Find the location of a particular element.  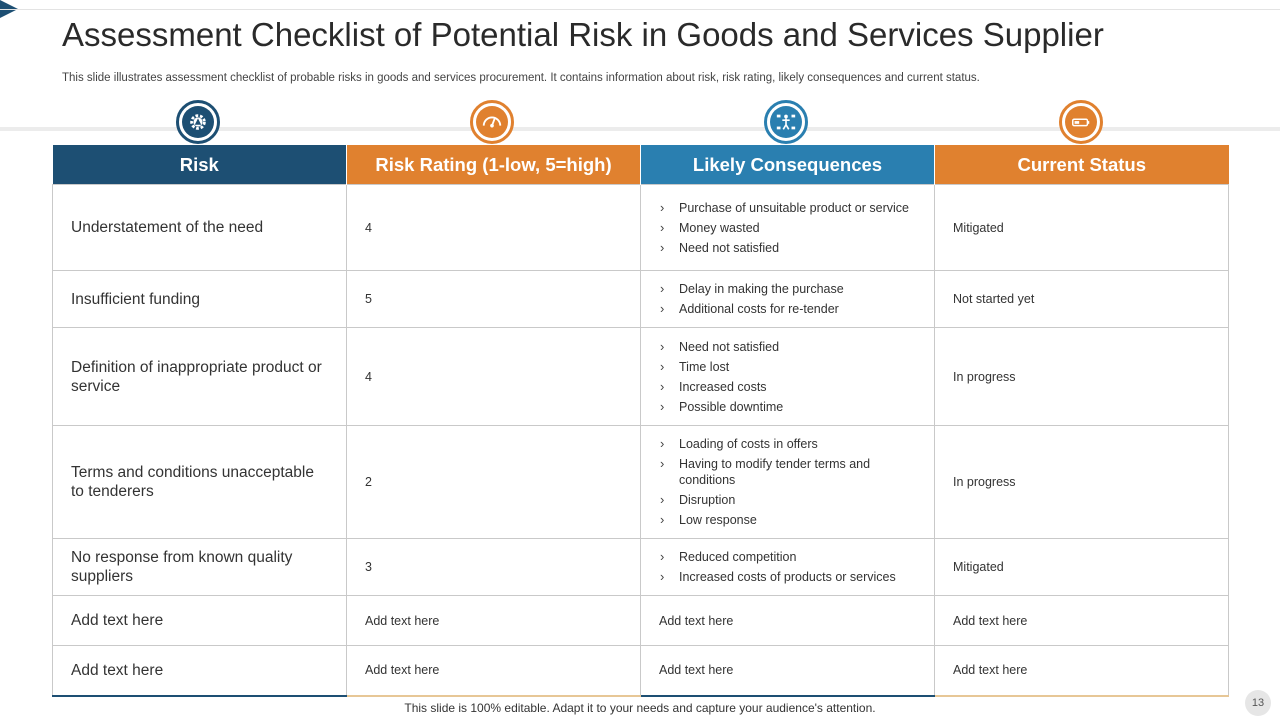

header-risk: Risk is located at coordinates (199, 165).